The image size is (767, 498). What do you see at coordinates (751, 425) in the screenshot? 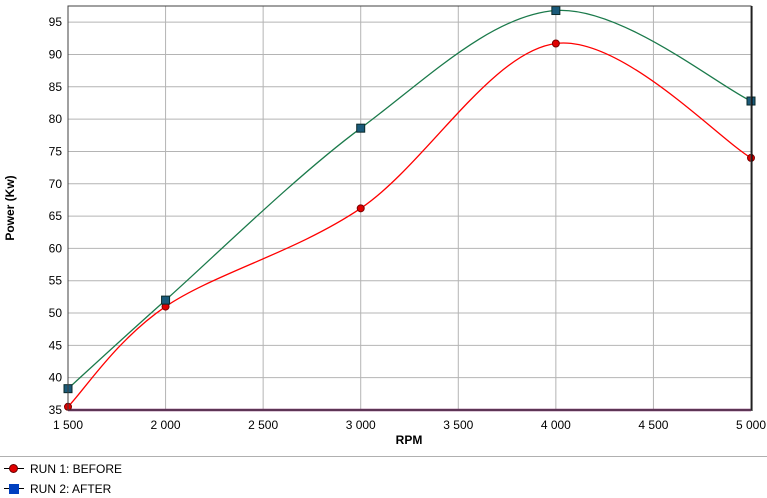
I see `x-tick-label-8: 5 000` at bounding box center [751, 425].